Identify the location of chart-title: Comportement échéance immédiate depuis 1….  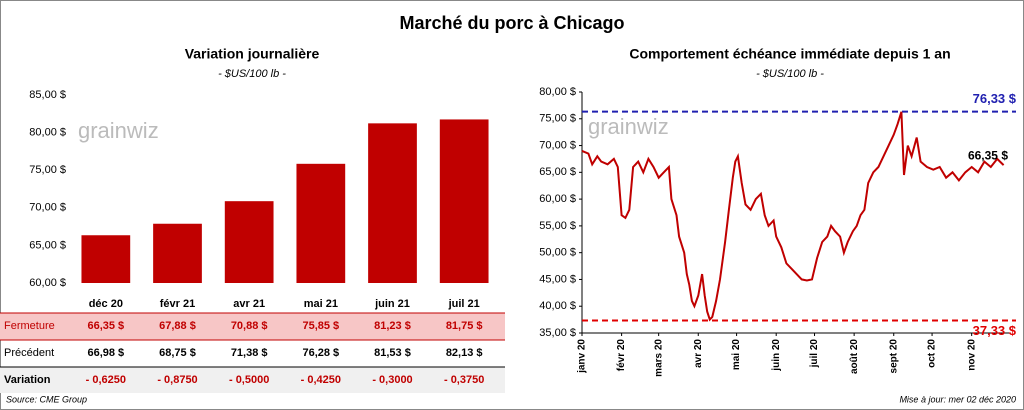
(789, 54).